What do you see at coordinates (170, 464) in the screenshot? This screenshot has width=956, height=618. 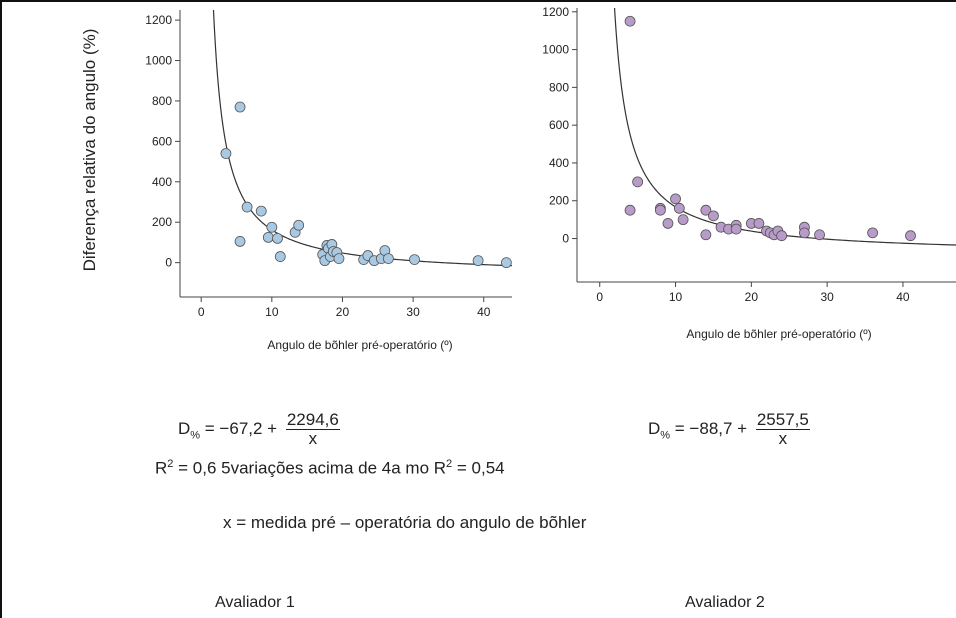 I see `r2-superscript: 2` at bounding box center [170, 464].